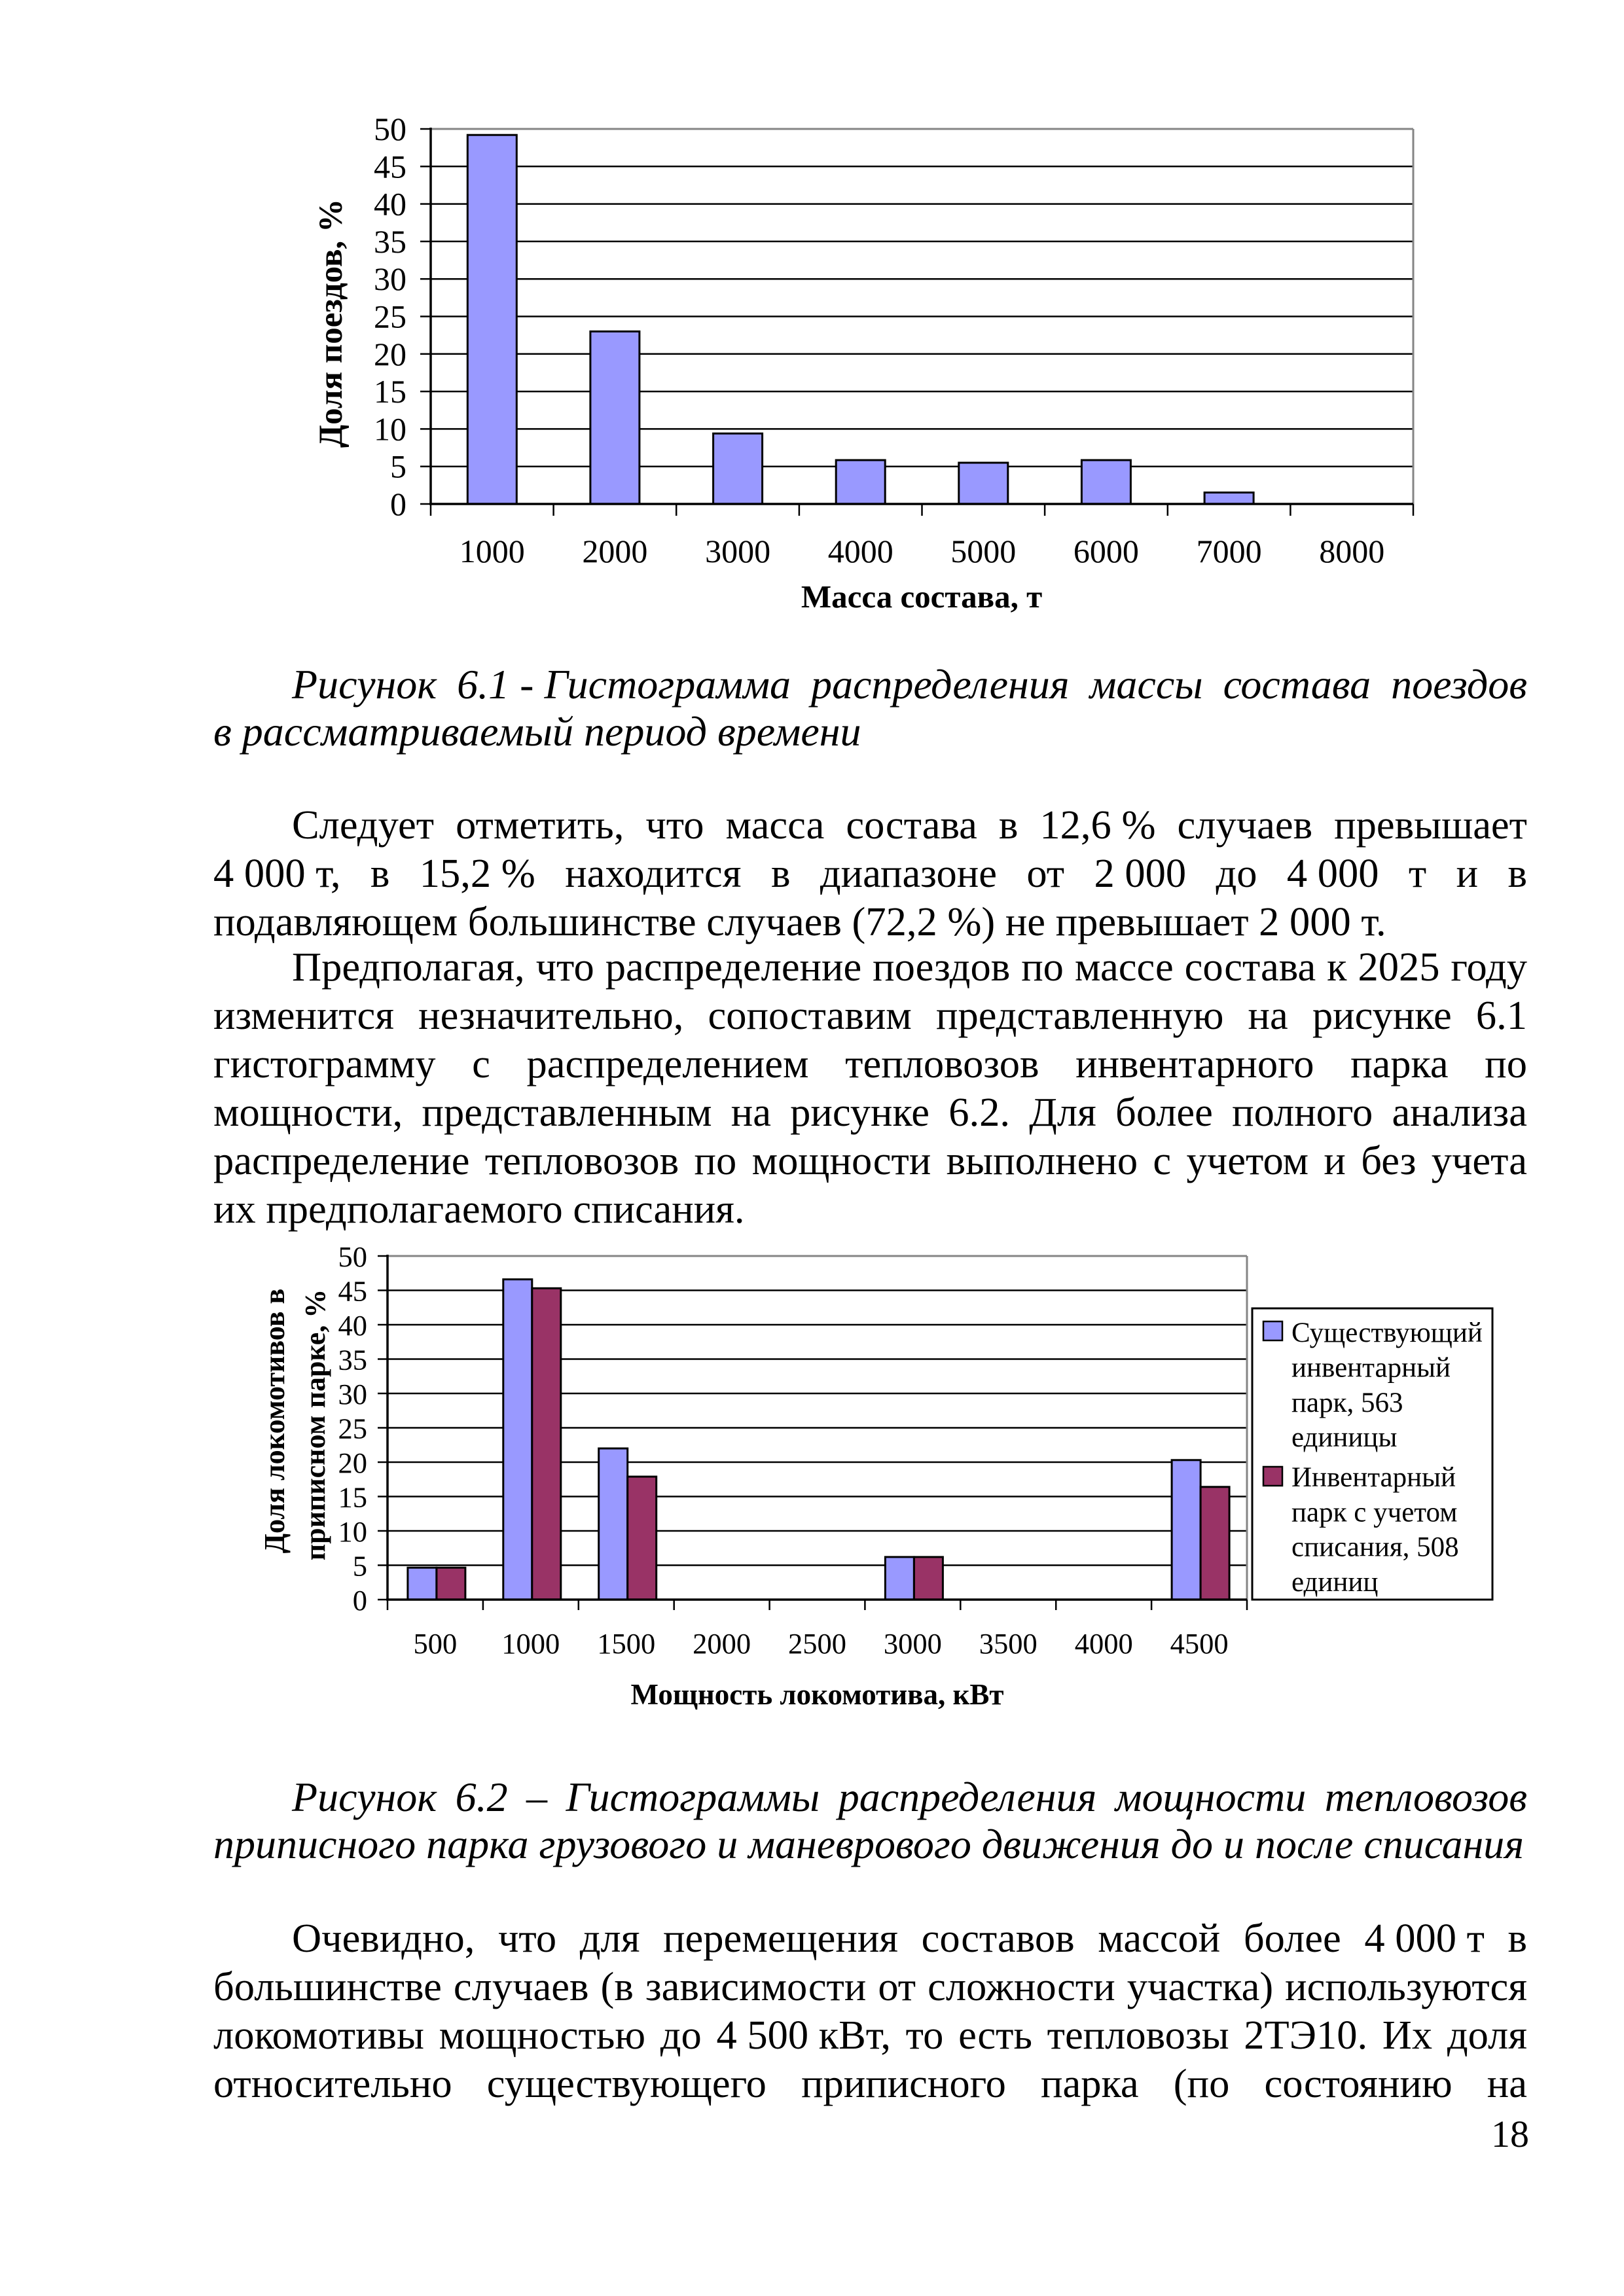 This screenshot has height=2296, width=1624. What do you see at coordinates (436, 1643) in the screenshot?
I see `svg-text: 500` at bounding box center [436, 1643].